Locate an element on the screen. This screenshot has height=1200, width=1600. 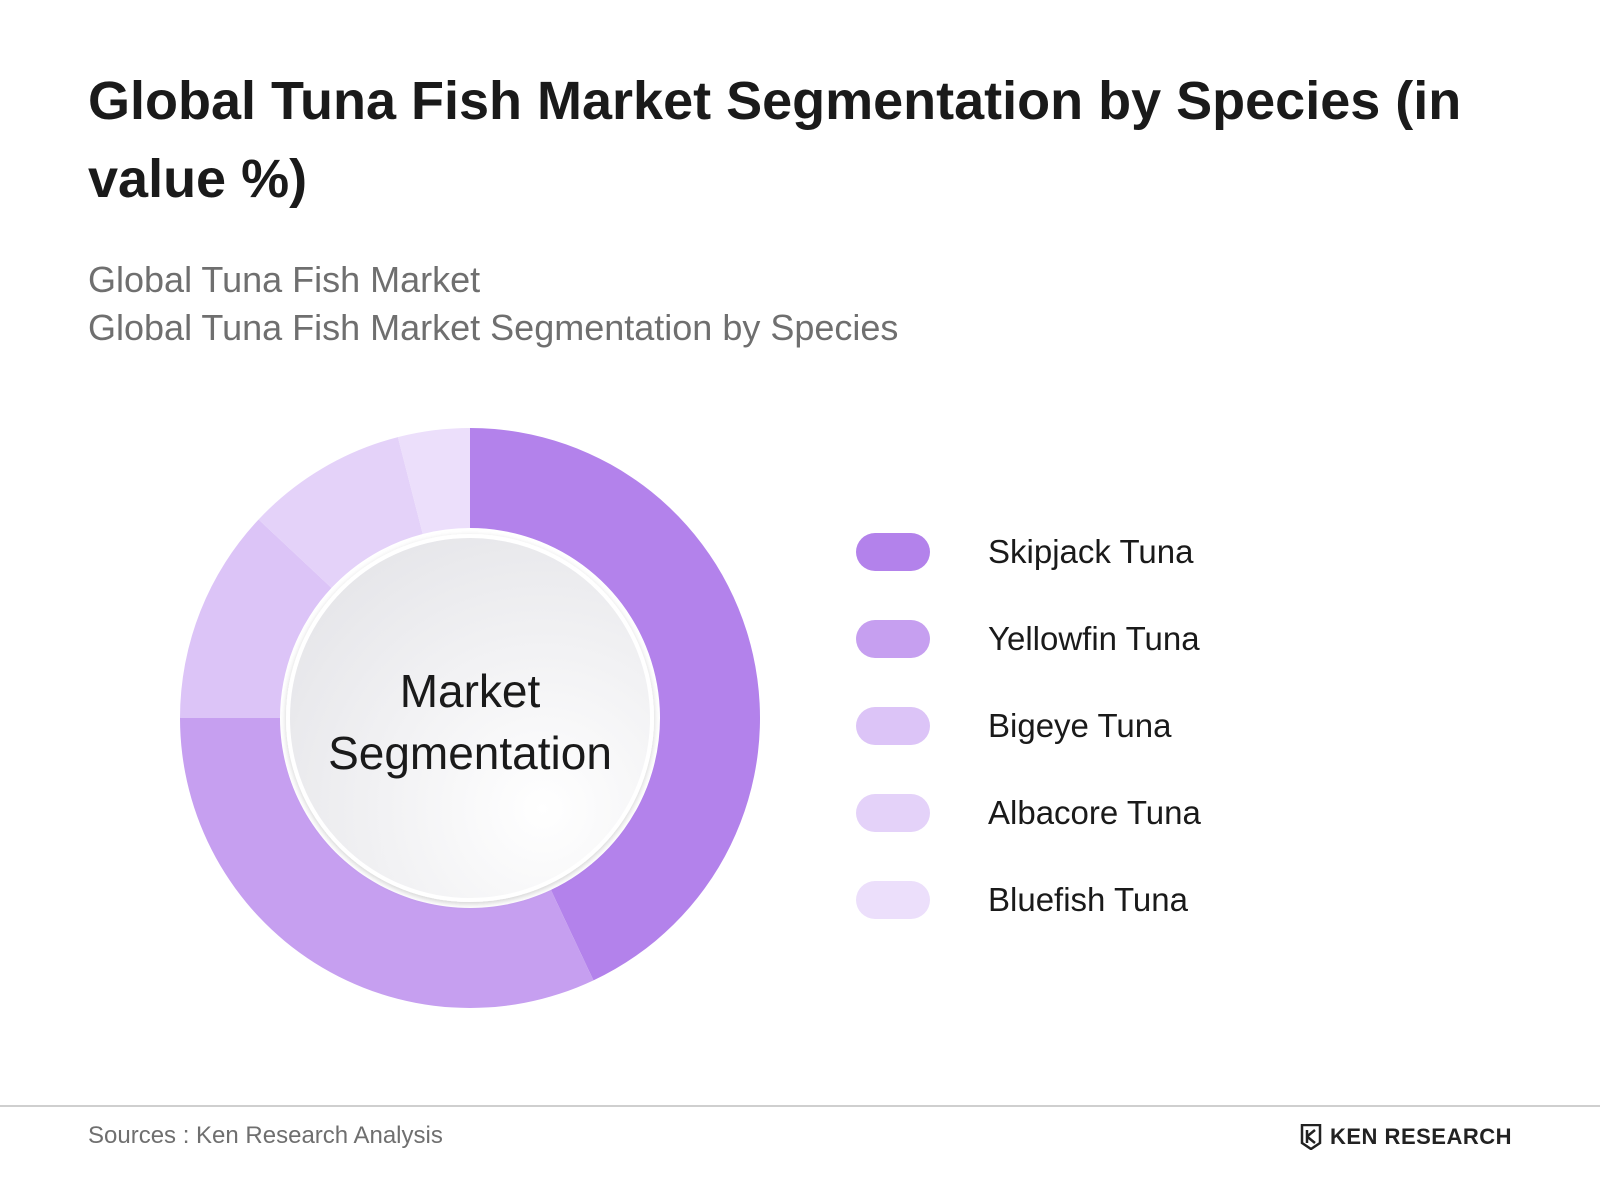
legend-item-bluefish-tuna: Bluefish Tuna is located at coordinates (1028, 900).